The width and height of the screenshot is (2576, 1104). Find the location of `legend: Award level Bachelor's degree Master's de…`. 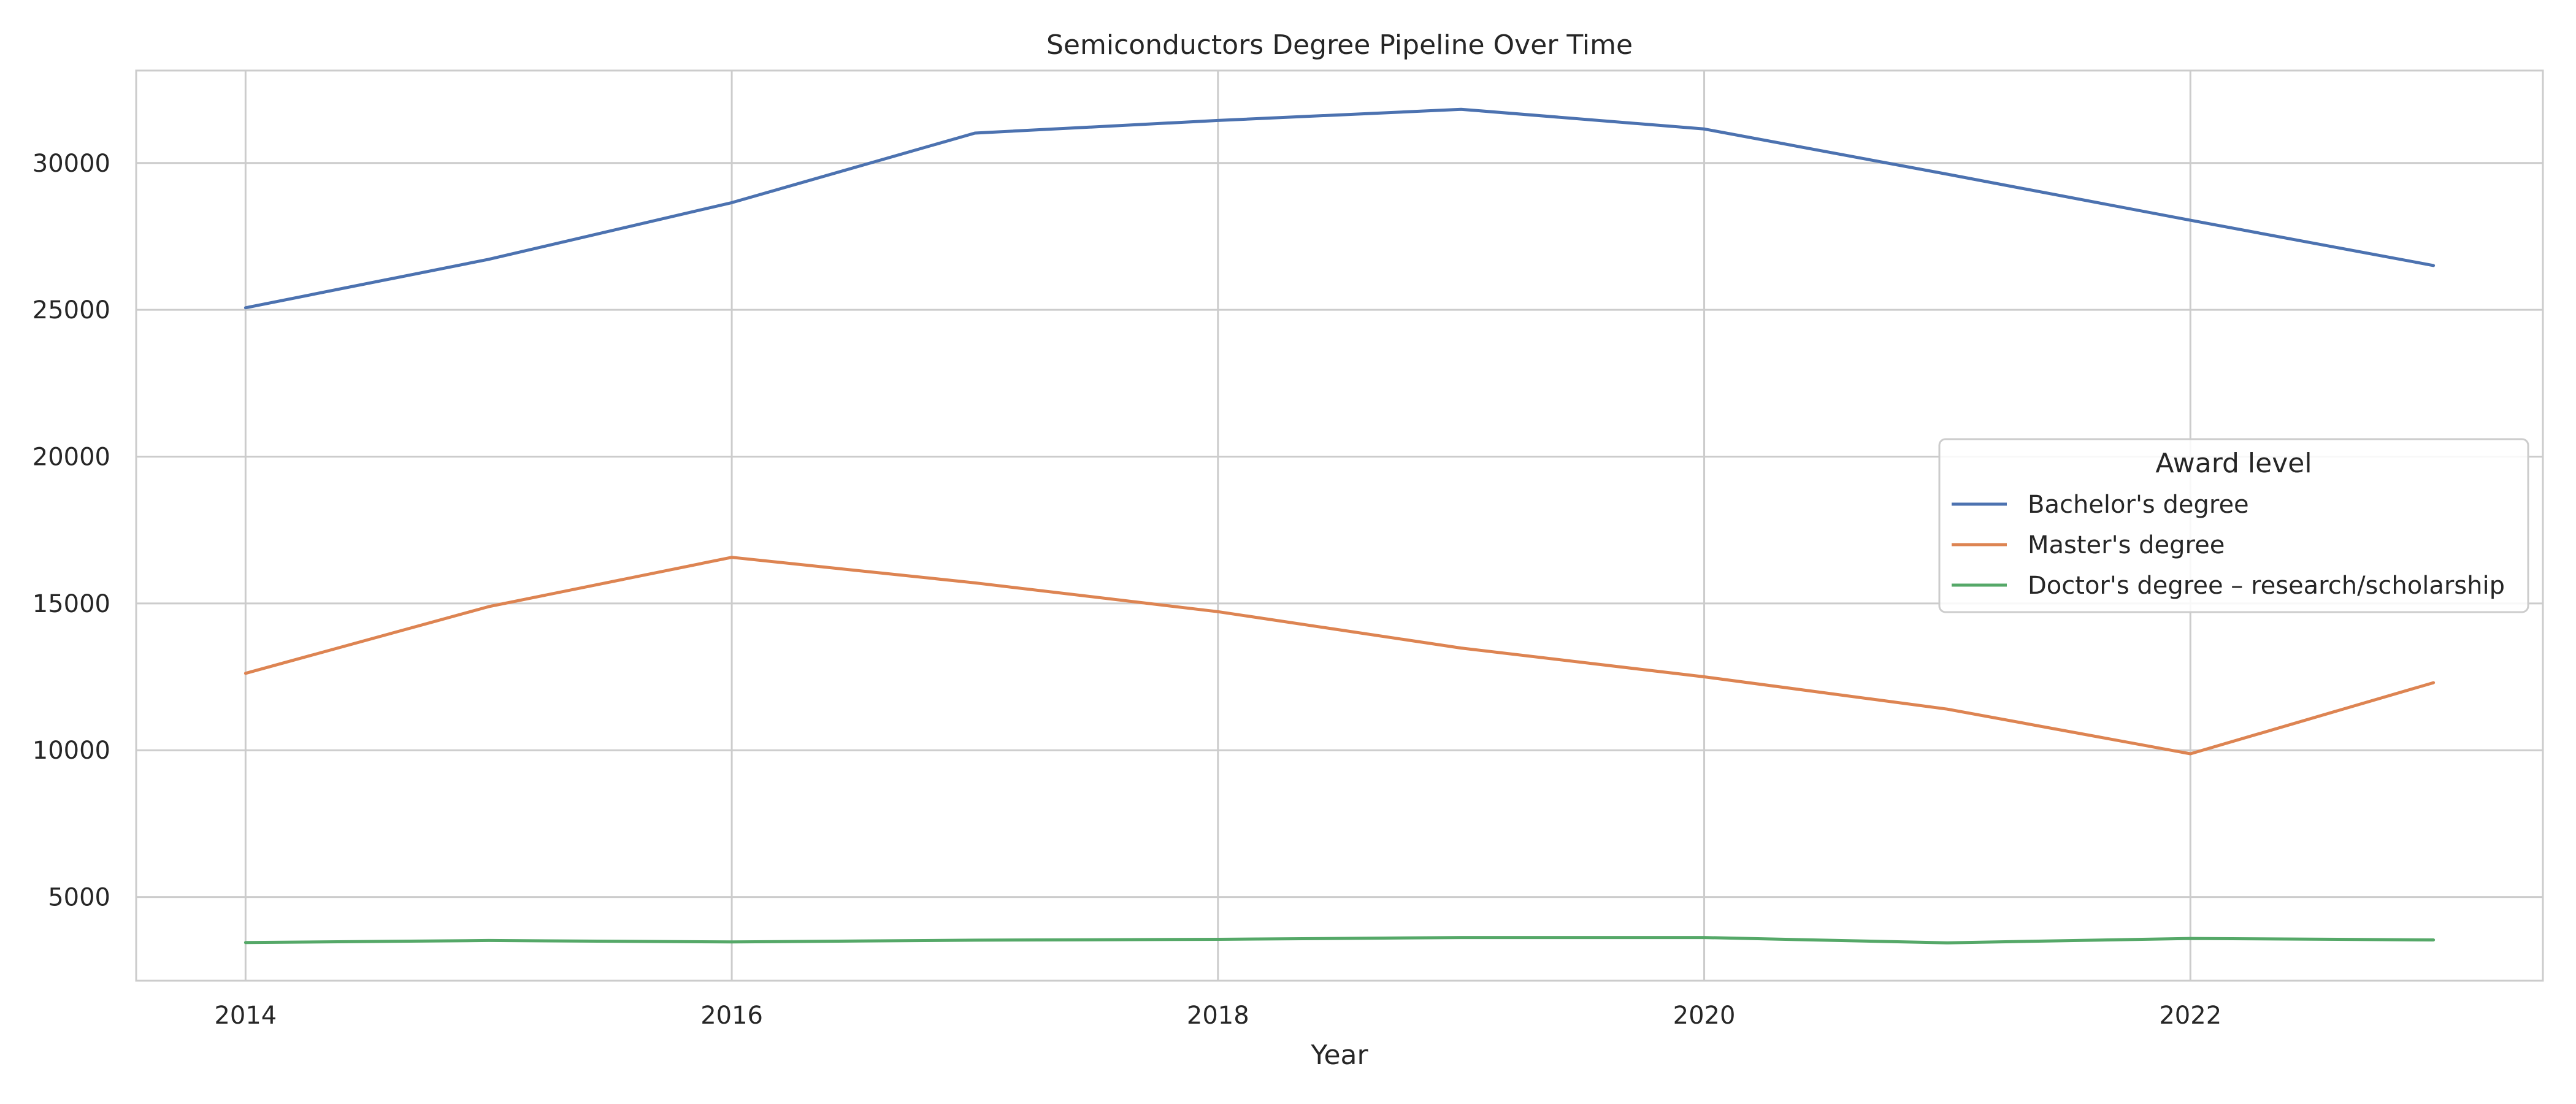

legend: Award level Bachelor's degree Master's de… is located at coordinates (2233, 525).